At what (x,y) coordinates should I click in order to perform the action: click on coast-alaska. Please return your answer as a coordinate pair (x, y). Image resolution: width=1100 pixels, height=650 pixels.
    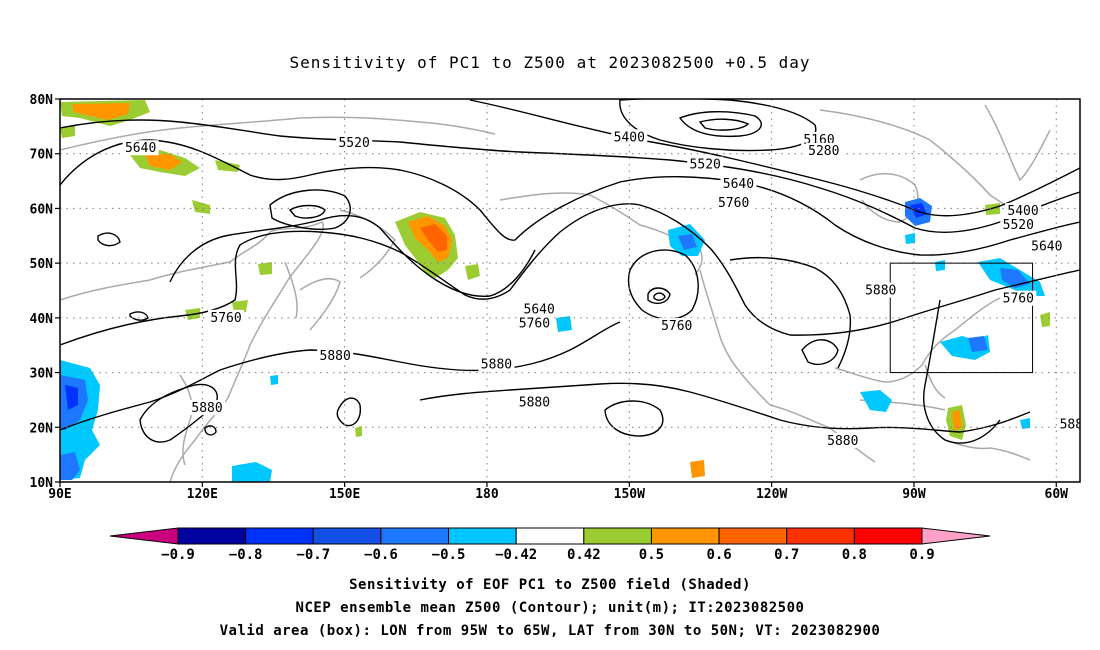
    Looking at the image, I should click on (601, 234).